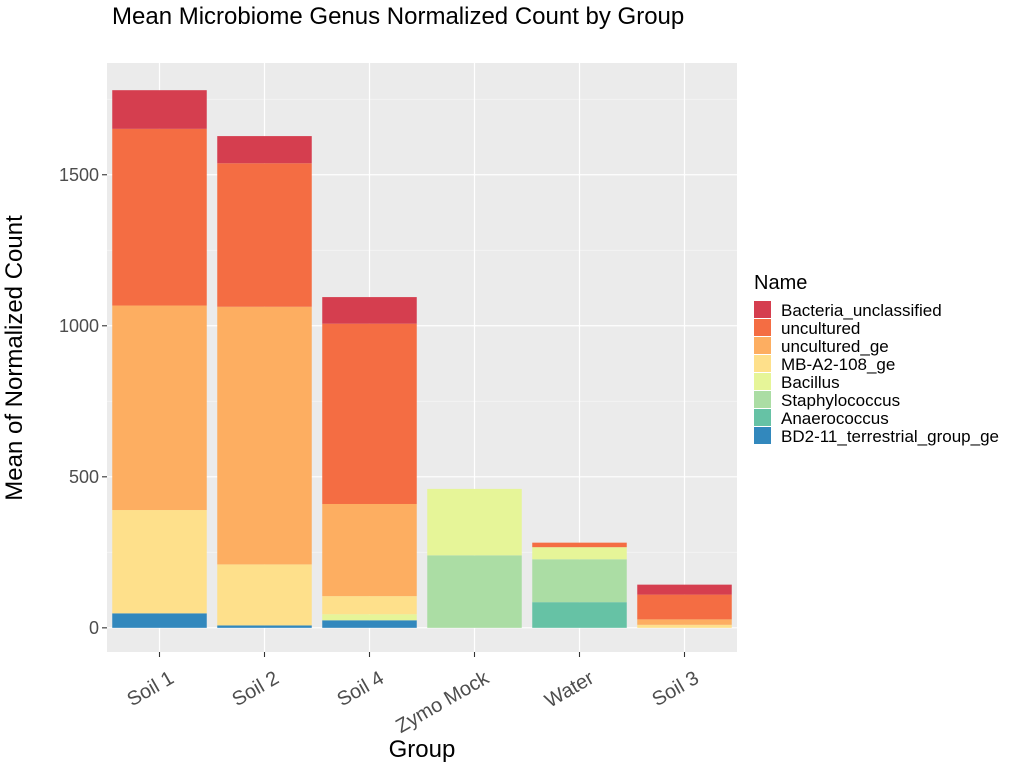 The image size is (1024, 768). Describe the element at coordinates (838, 364) in the screenshot. I see `legend-label: MB-A2-108_ge` at that location.